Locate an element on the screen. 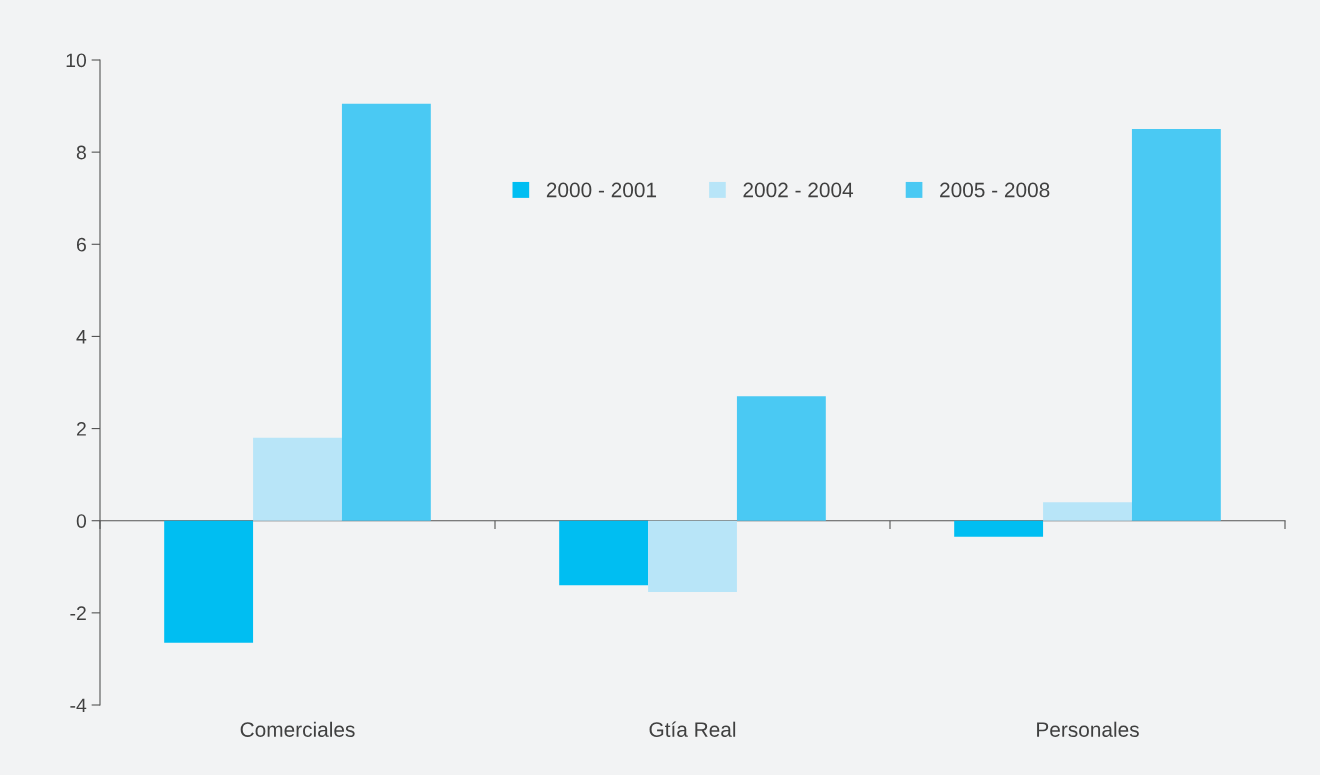 Image resolution: width=1320 pixels, height=775 pixels. legend-label: 2000 - 2001 is located at coordinates (601, 190).